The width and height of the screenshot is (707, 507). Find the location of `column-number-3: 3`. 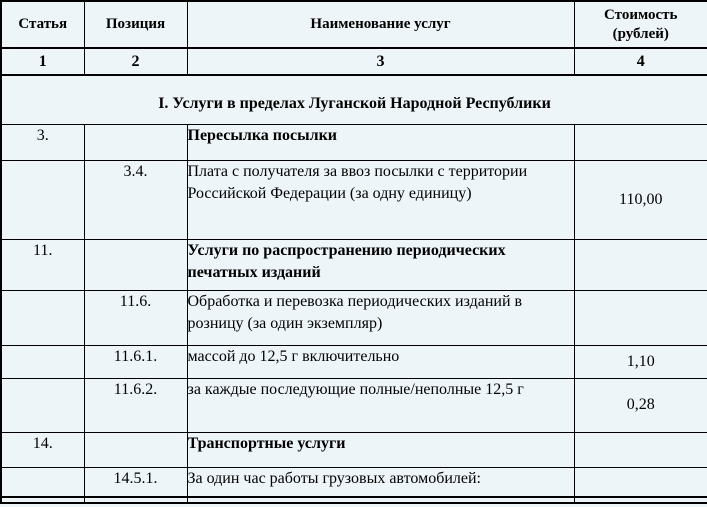

column-number-3: 3 is located at coordinates (380, 61).